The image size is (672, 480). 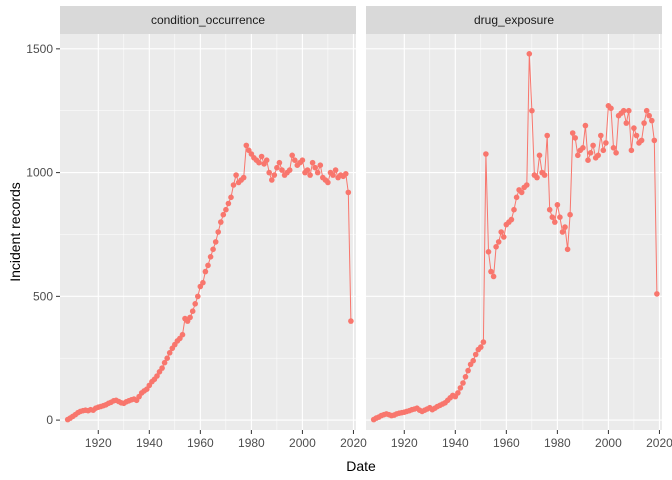 I want to click on y-axis: 0 500 1000 1500, so click(x=43, y=234).